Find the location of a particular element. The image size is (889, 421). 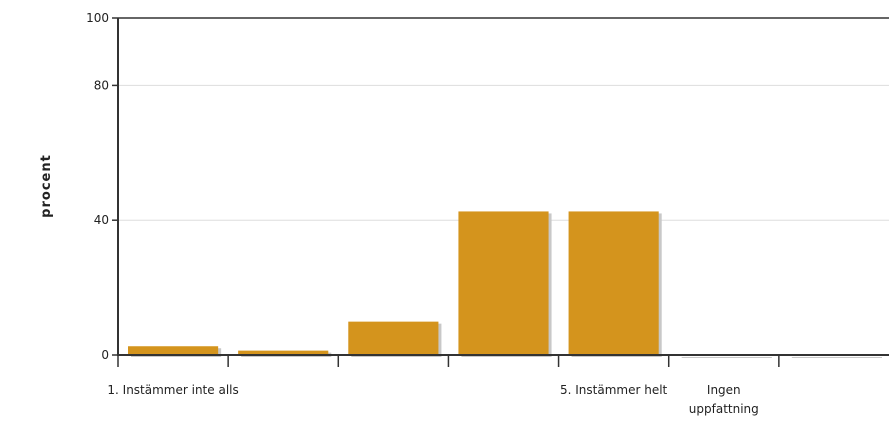

x-tick-label: 5. Instämmer helt is located at coordinates (614, 390).